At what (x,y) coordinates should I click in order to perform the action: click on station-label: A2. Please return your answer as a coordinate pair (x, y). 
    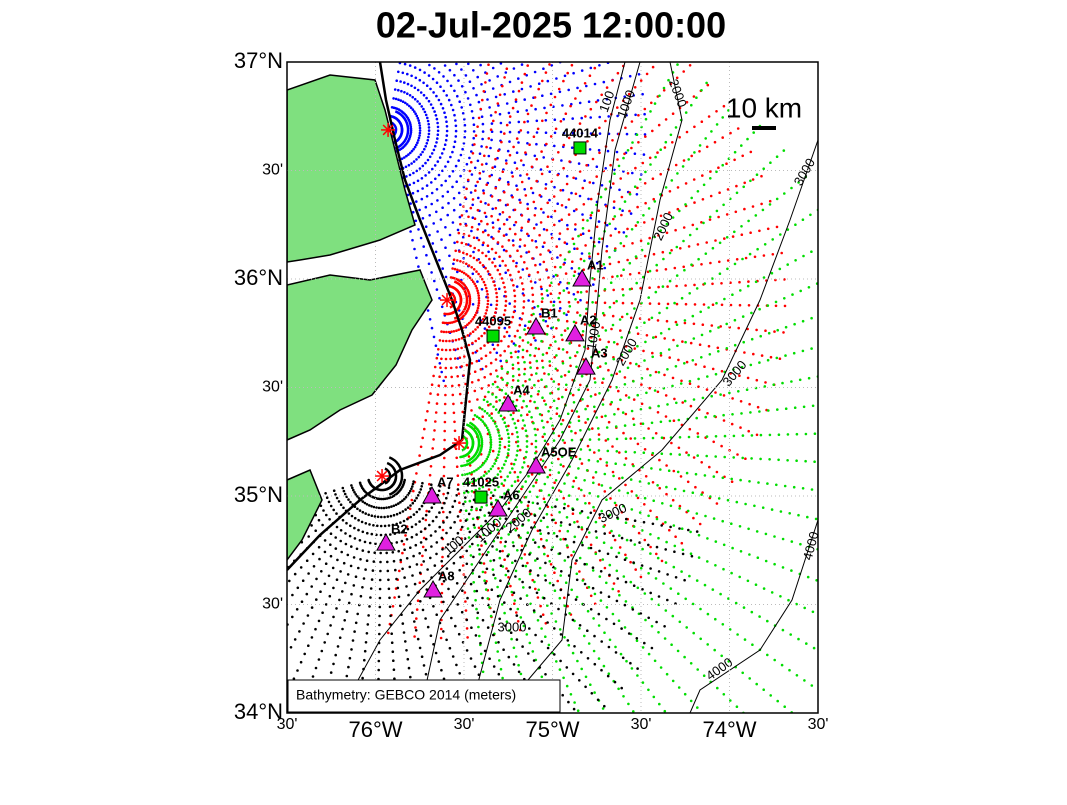
    Looking at the image, I should click on (588, 319).